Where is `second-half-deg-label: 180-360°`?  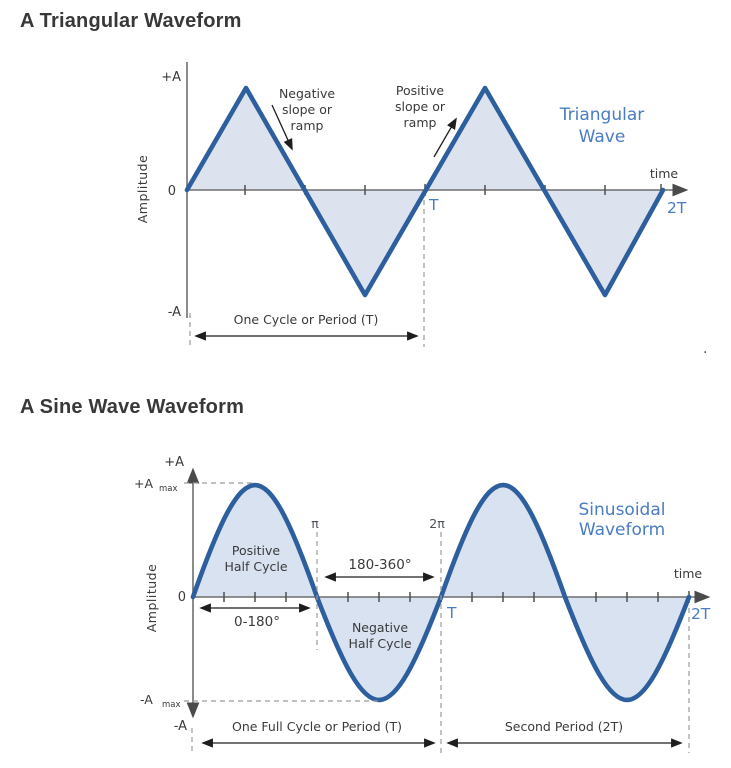
second-half-deg-label: 180-360° is located at coordinates (379, 565).